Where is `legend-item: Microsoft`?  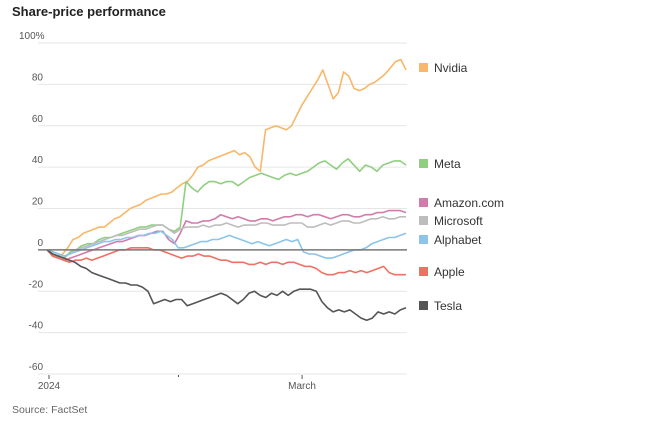 legend-item: Microsoft is located at coordinates (451, 221).